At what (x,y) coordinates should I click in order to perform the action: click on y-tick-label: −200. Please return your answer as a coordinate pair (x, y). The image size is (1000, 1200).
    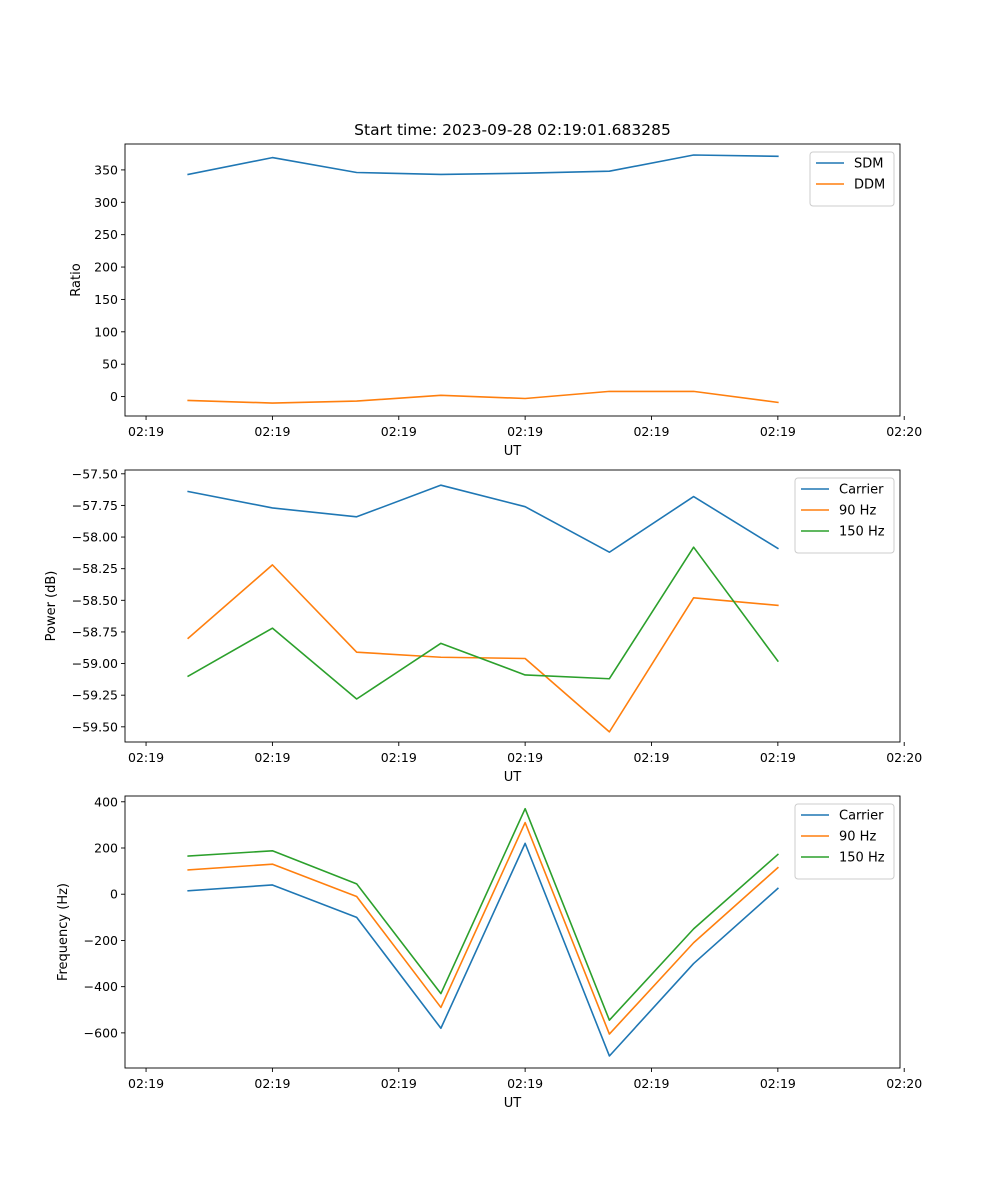
    Looking at the image, I should click on (101, 940).